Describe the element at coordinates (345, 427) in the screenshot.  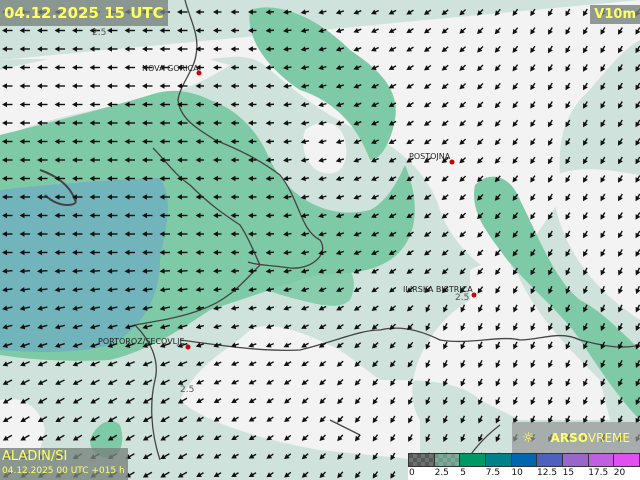
I see `border-line` at that location.